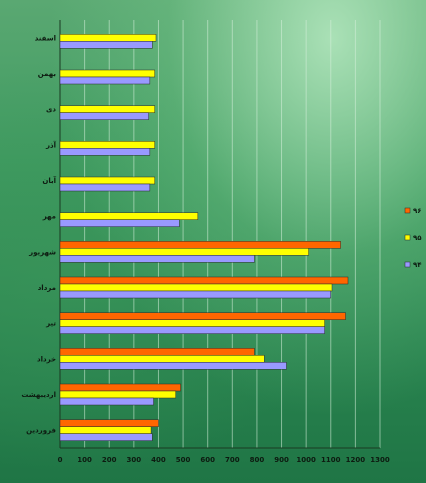 This screenshot has height=483, width=426. What do you see at coordinates (47, 74) in the screenshot?
I see `category-label: بهمن` at bounding box center [47, 74].